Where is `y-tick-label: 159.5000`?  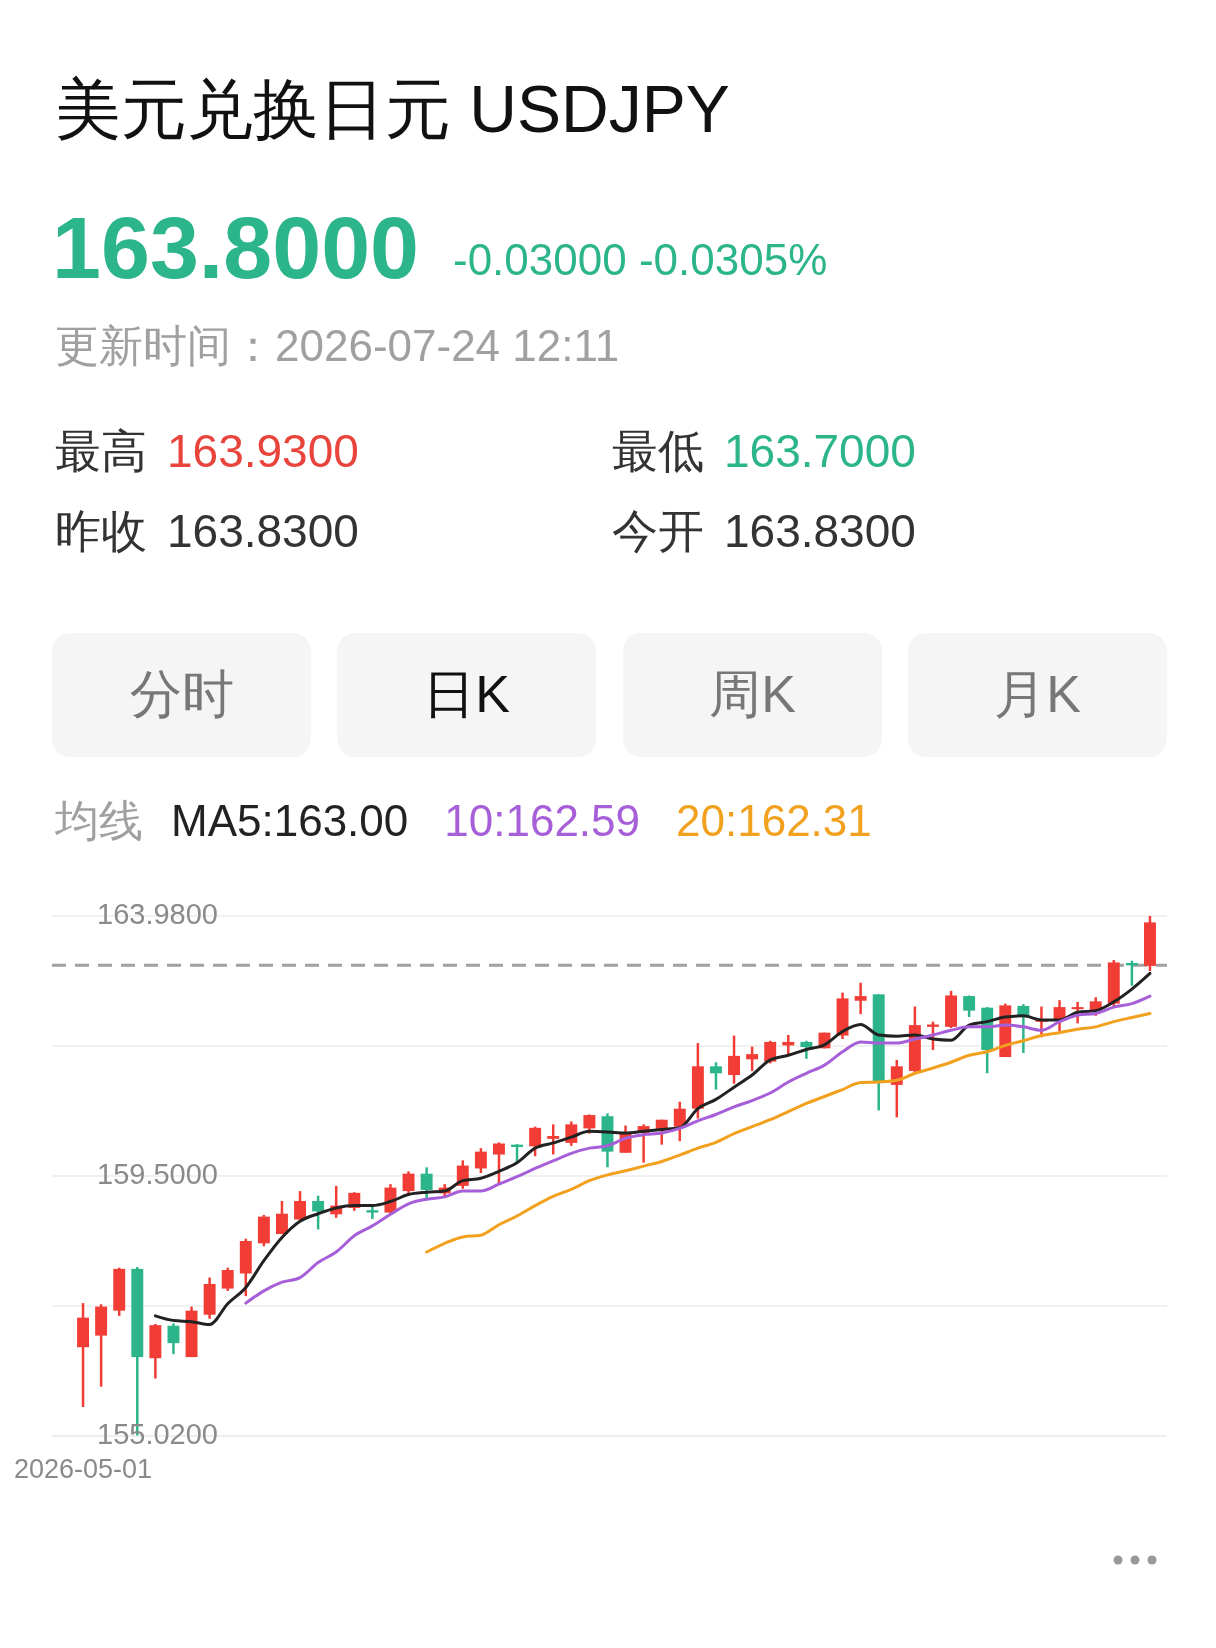
y-tick-label: 159.5000 is located at coordinates (157, 1173).